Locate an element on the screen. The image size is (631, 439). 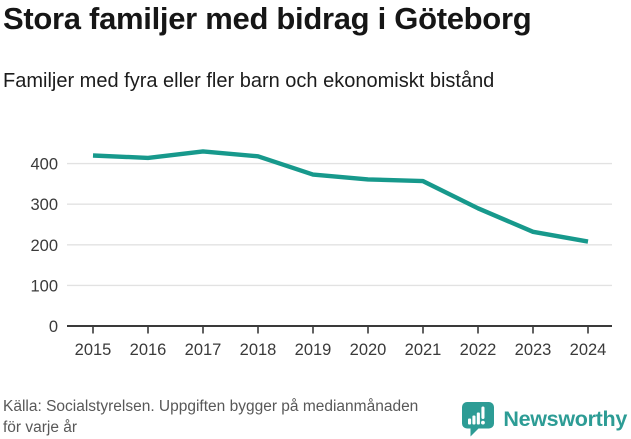
y-tick-label-400: 400 is located at coordinates (44, 165).